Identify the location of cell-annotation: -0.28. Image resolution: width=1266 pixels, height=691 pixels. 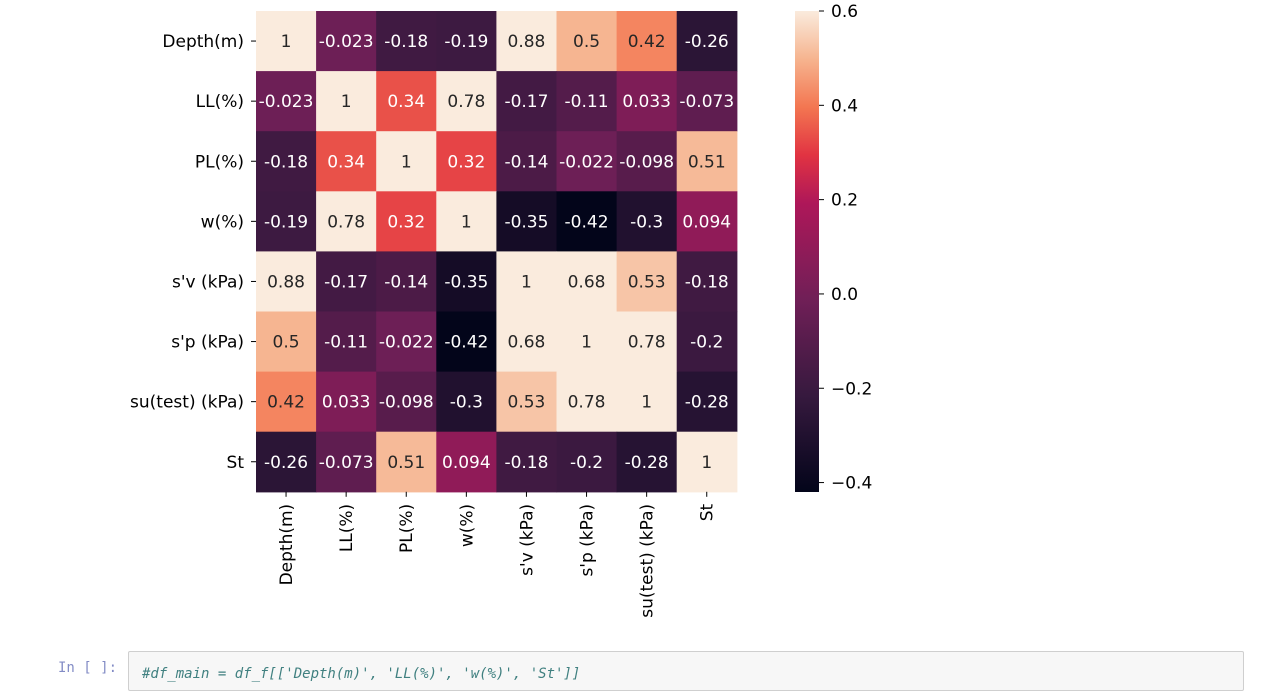
(647, 463).